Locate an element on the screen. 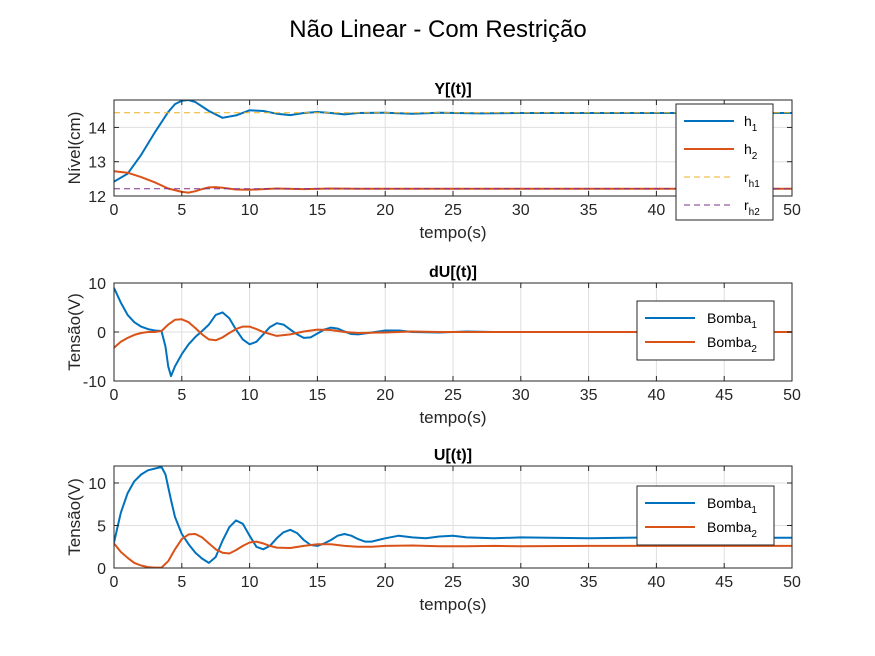 The image size is (875, 656). legend-entry-subscript: h1 is located at coordinates (755, 184).